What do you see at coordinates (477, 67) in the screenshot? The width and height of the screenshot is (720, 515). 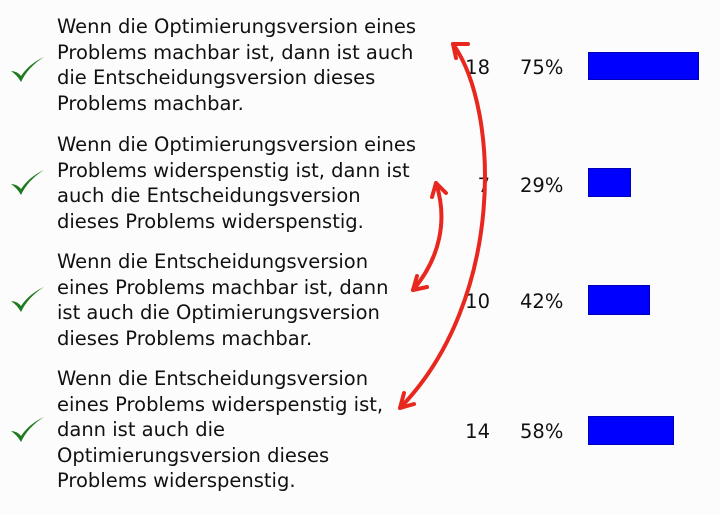 I see `answer-count: 18` at bounding box center [477, 67].